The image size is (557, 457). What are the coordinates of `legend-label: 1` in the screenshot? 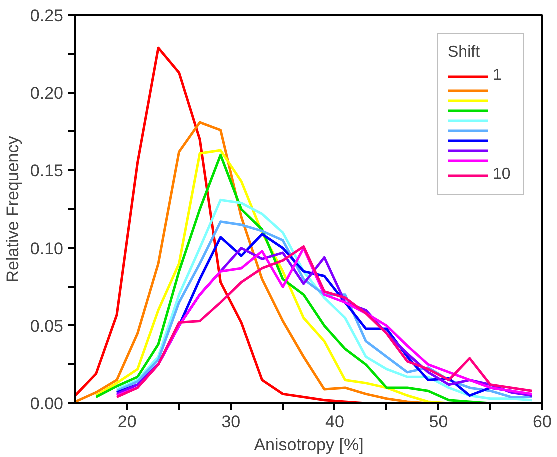 It's located at (498, 76).